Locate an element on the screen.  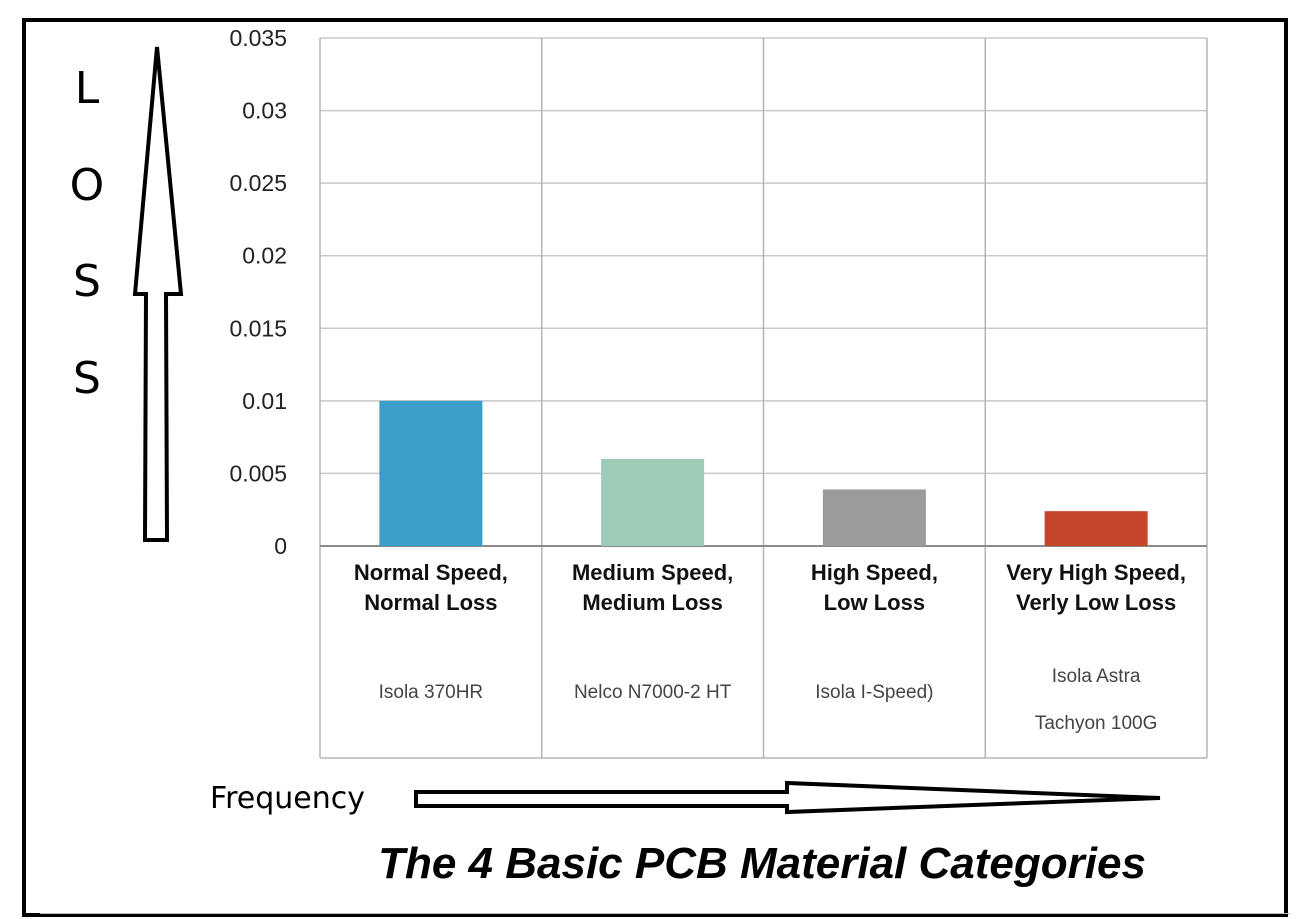
bottom-rule is located at coordinates (665, 913).